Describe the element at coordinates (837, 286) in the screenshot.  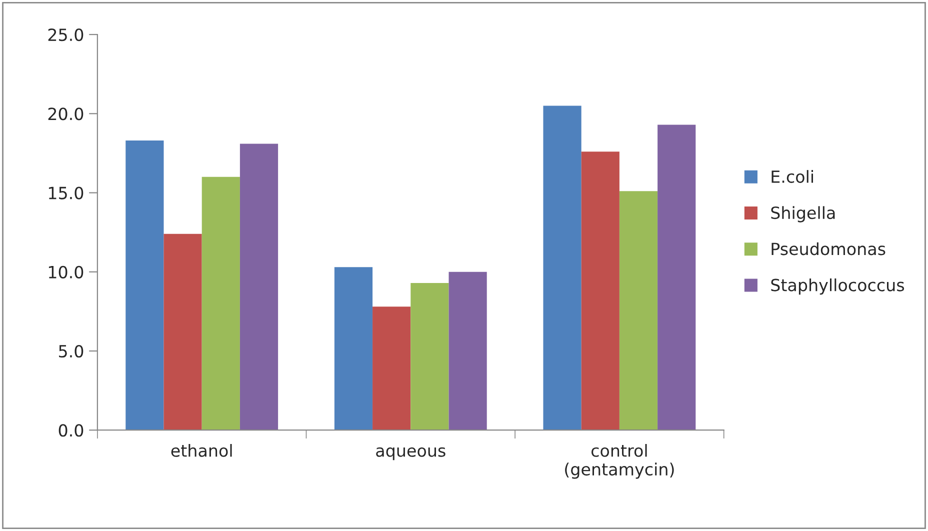
I see `legend-label: Staphyllococcus` at that location.